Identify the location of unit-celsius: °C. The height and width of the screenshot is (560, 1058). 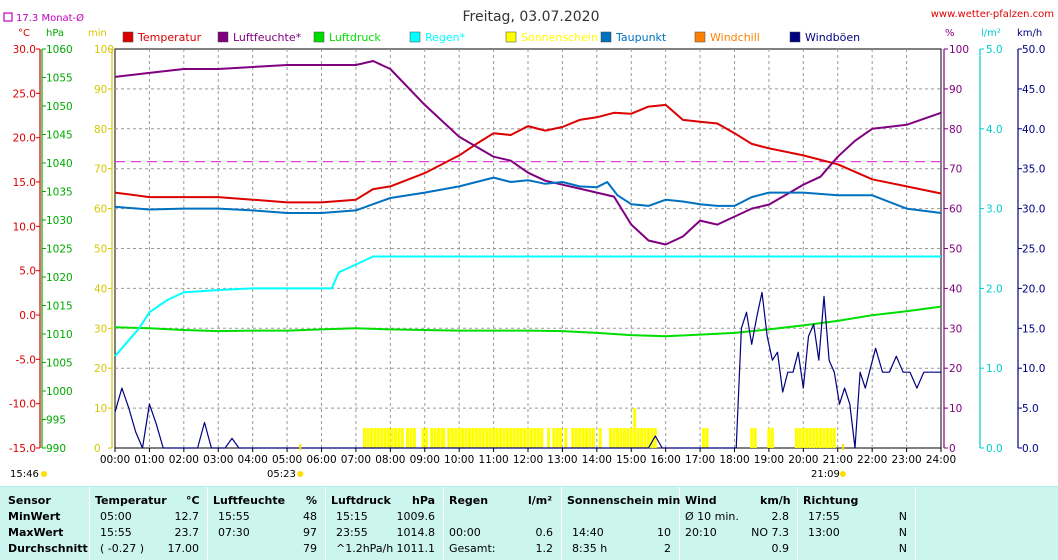
(24, 33).